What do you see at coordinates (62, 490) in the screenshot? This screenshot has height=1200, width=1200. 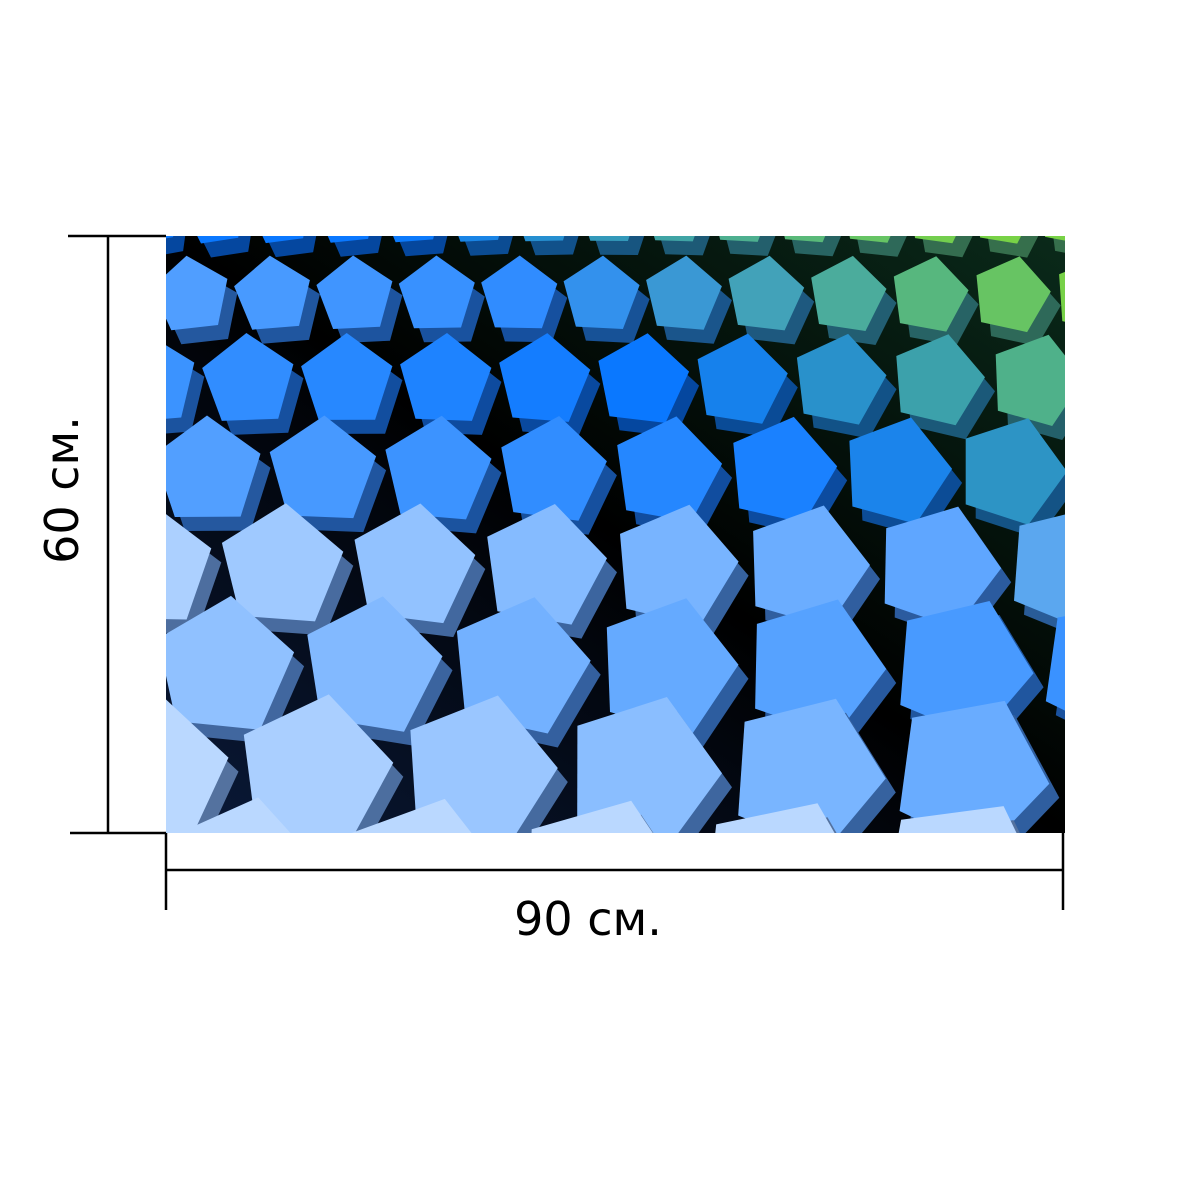 I see `height-label: 60 см.` at bounding box center [62, 490].